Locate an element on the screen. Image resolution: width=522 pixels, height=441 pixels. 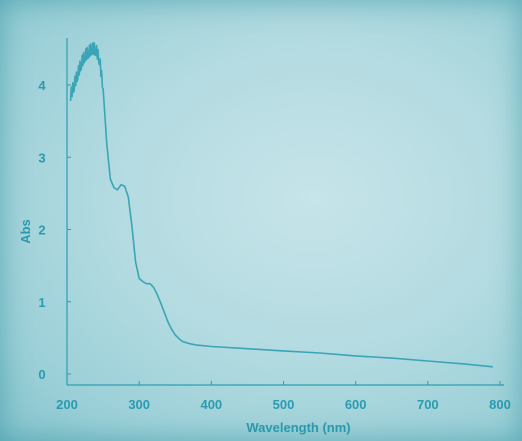
x-tick-label: 500 is located at coordinates (284, 404).